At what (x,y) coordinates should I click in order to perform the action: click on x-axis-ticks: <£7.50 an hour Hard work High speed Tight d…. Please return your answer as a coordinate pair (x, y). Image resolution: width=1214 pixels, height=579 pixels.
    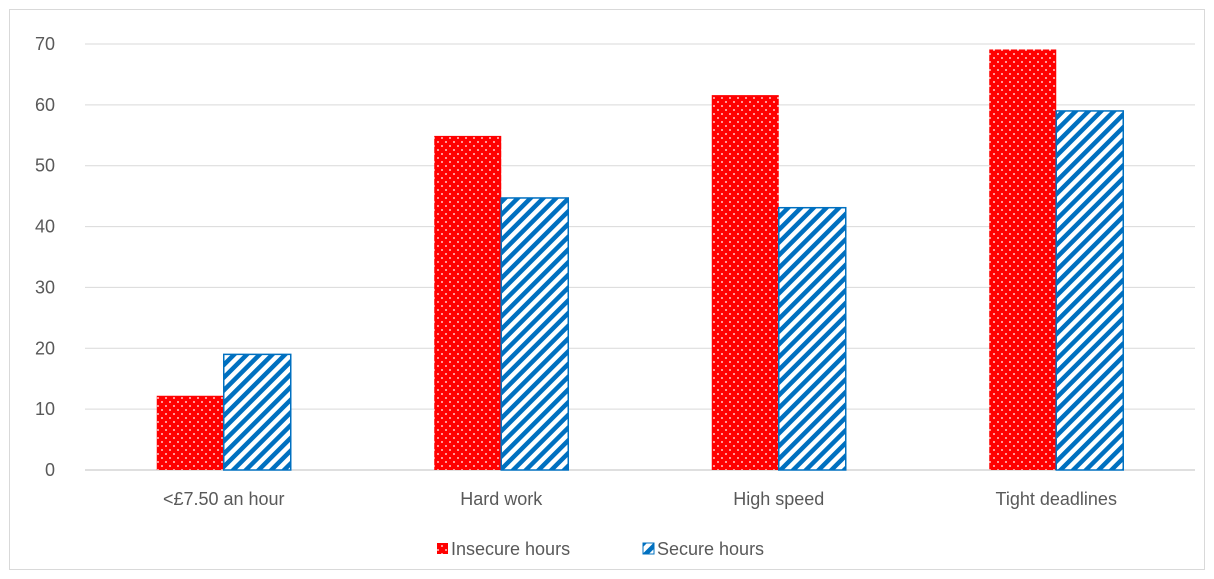
    Looking at the image, I should click on (640, 499).